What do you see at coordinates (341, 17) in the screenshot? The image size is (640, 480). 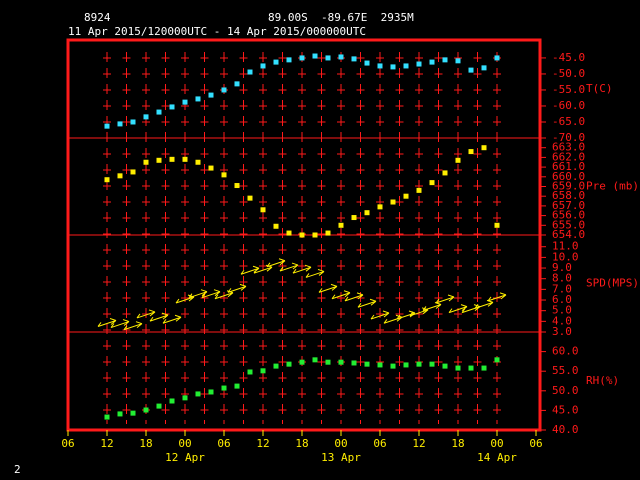 I see `location: 89.00S -89.67E 2935M` at bounding box center [341, 17].